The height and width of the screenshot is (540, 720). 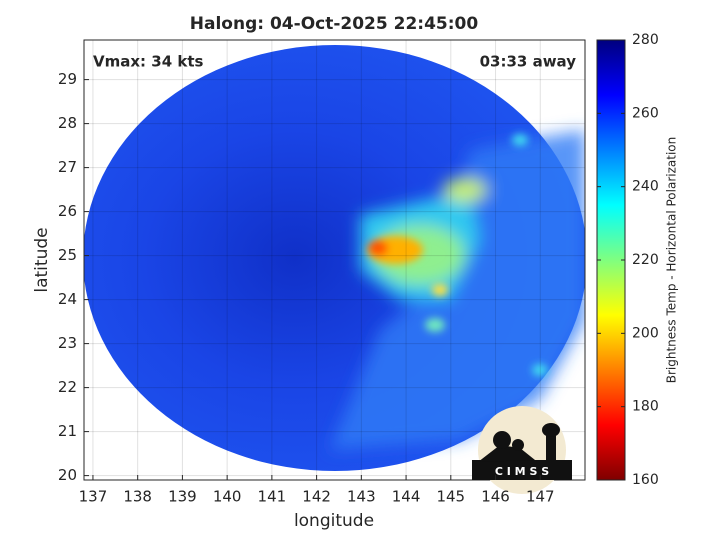 What do you see at coordinates (645, 187) in the screenshot?
I see `colorbar-tick-label: 240` at bounding box center [645, 187].